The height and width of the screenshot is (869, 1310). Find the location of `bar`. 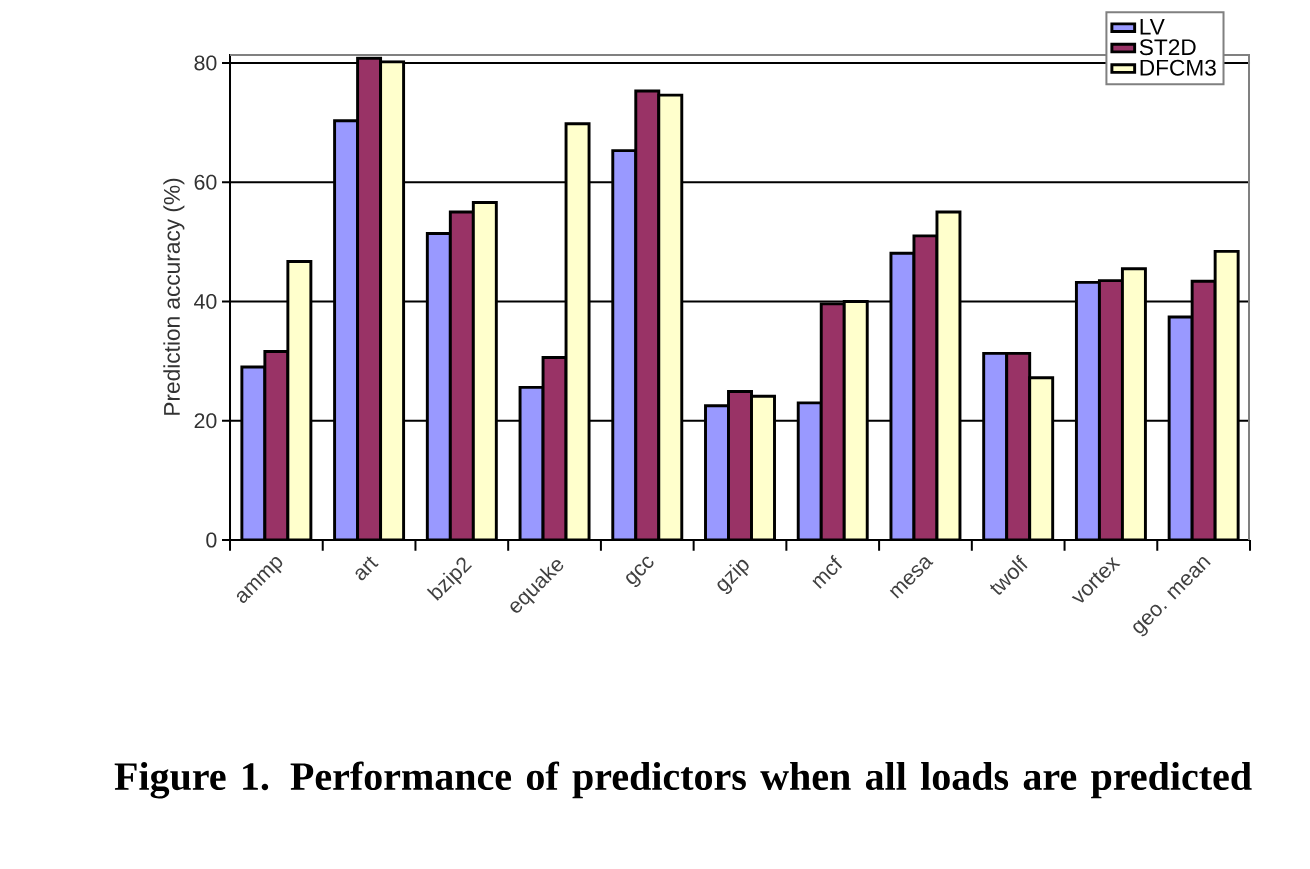

bar is located at coordinates (925, 387).